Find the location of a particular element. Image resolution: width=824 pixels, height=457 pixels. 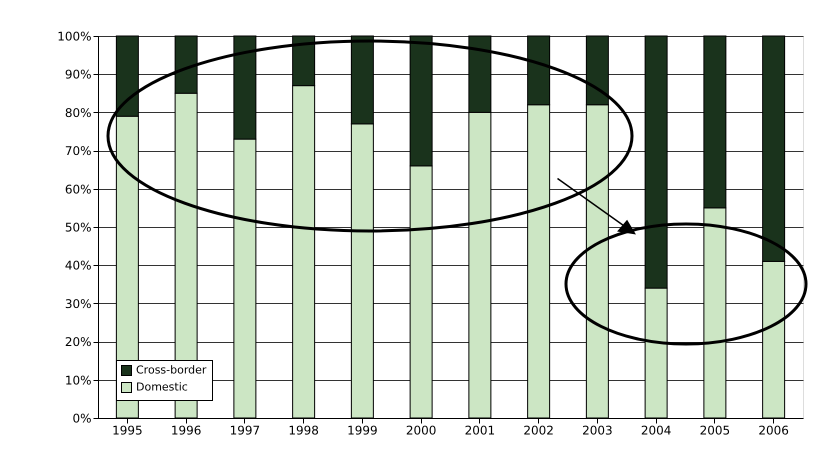

x-tick-label: 2006 is located at coordinates (773, 431).